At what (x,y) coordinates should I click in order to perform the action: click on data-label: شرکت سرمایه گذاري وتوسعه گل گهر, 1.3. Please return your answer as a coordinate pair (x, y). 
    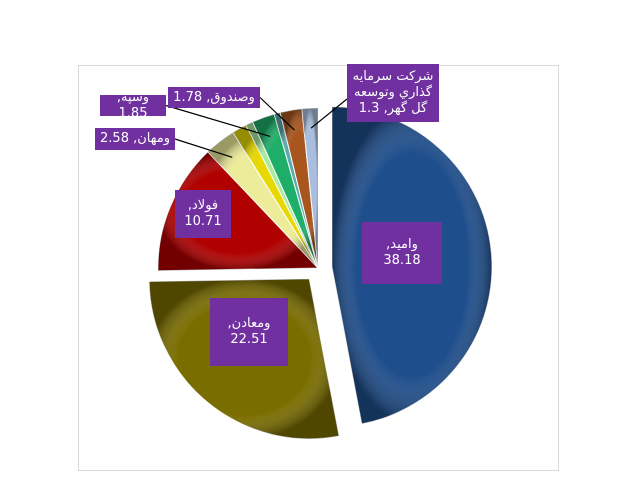
    Looking at the image, I should click on (393, 93).